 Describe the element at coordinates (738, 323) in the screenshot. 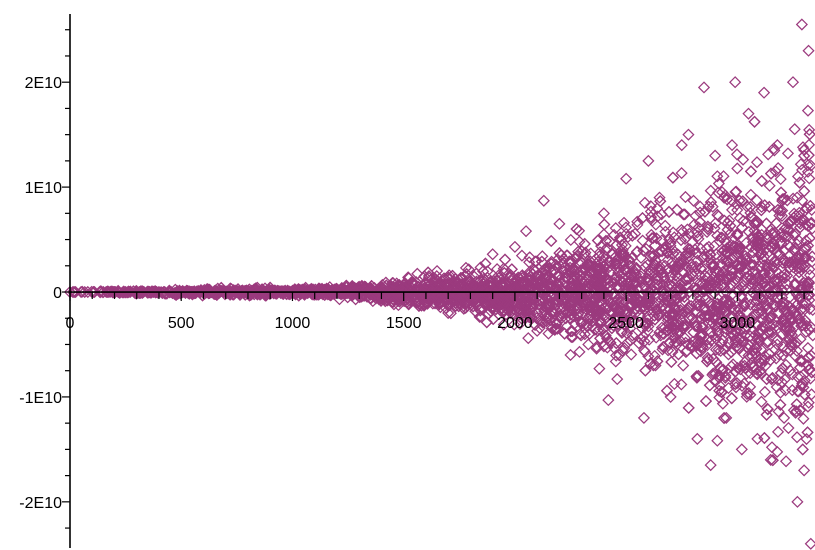

I see `x-tick-label: 3000` at that location.